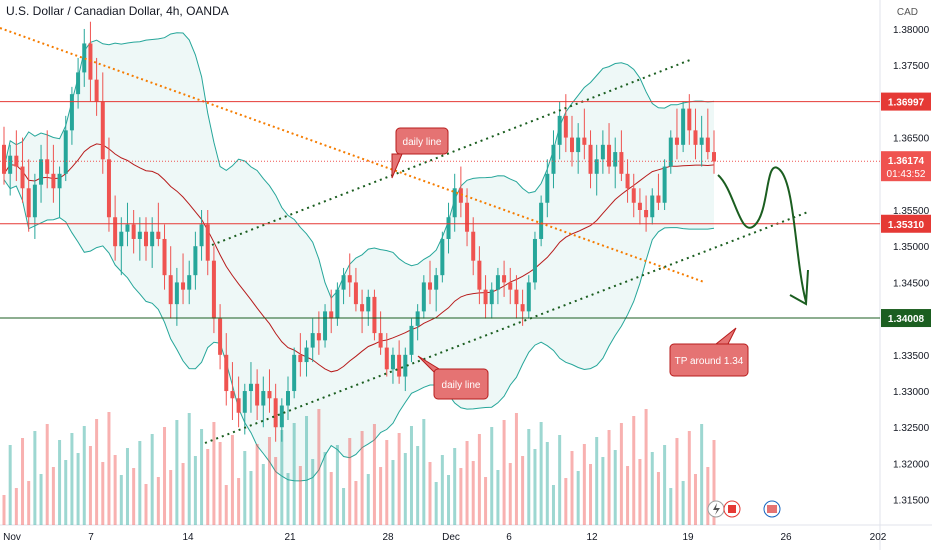 The image size is (932, 550). I want to click on time-tick-label: 26, so click(786, 537).